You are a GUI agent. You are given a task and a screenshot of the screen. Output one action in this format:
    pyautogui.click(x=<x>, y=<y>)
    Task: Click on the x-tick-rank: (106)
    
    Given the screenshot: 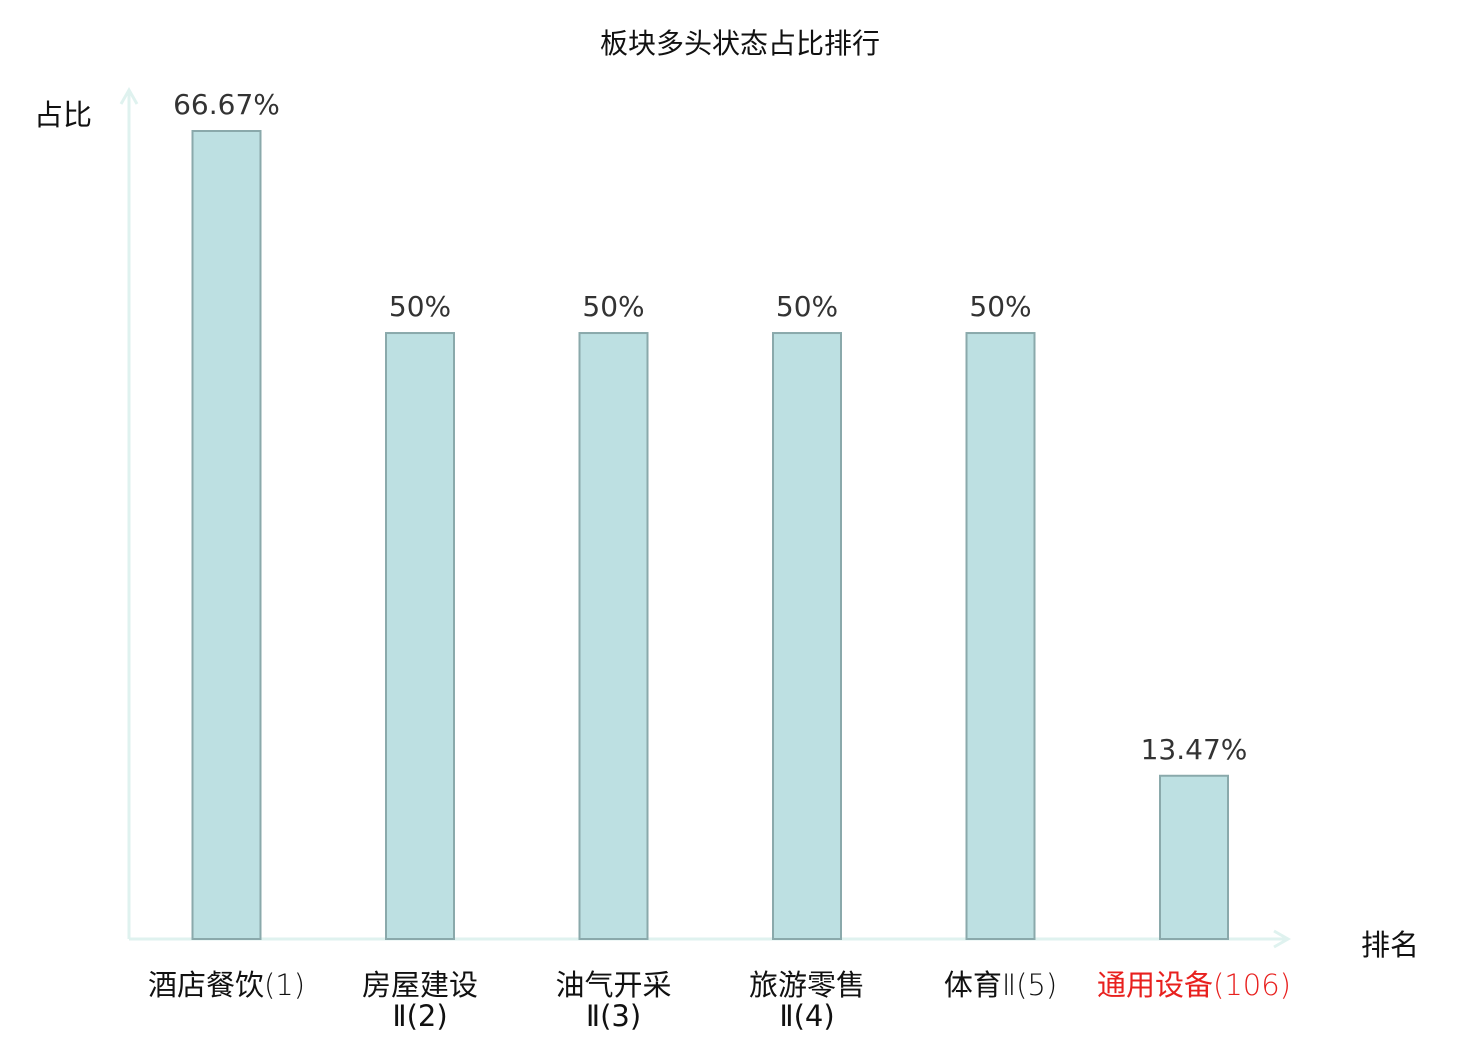 What is the action you would take?
    pyautogui.click(x=1252, y=985)
    